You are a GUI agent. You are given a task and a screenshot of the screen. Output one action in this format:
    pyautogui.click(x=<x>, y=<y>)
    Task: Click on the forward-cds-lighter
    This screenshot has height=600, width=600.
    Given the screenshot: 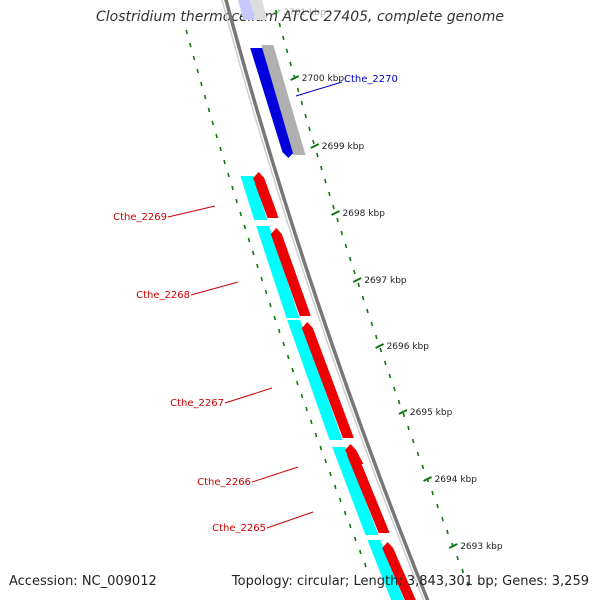 What is the action you would take?
    pyautogui.click(x=283, y=100)
    